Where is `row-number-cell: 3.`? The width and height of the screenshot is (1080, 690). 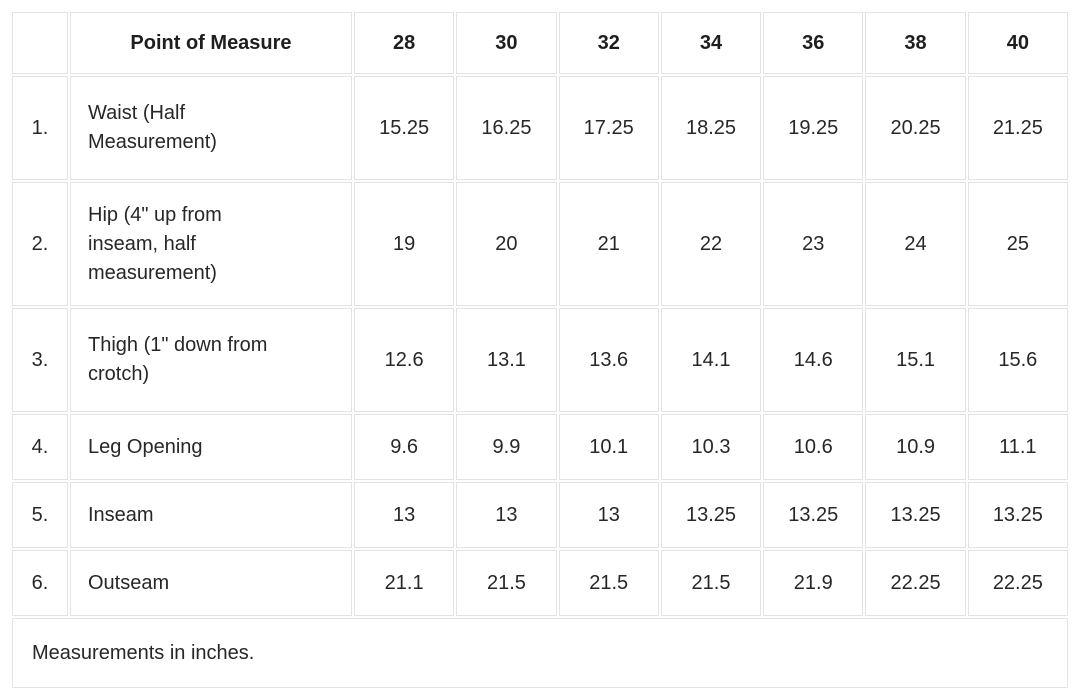 row-number-cell: 3. is located at coordinates (40, 360).